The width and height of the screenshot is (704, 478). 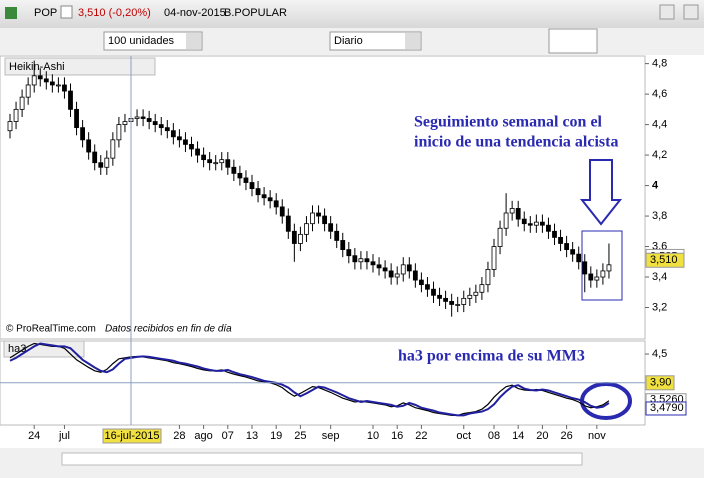 What do you see at coordinates (659, 307) in the screenshot?
I see `y-tick-label: 3,2` at bounding box center [659, 307].